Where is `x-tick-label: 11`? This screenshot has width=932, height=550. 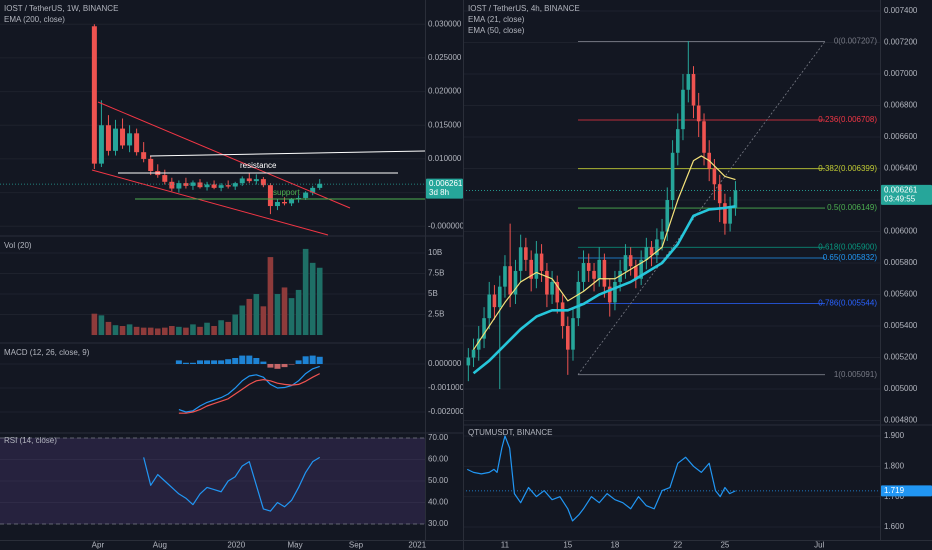
x-tick-label: 11 is located at coordinates (505, 545).